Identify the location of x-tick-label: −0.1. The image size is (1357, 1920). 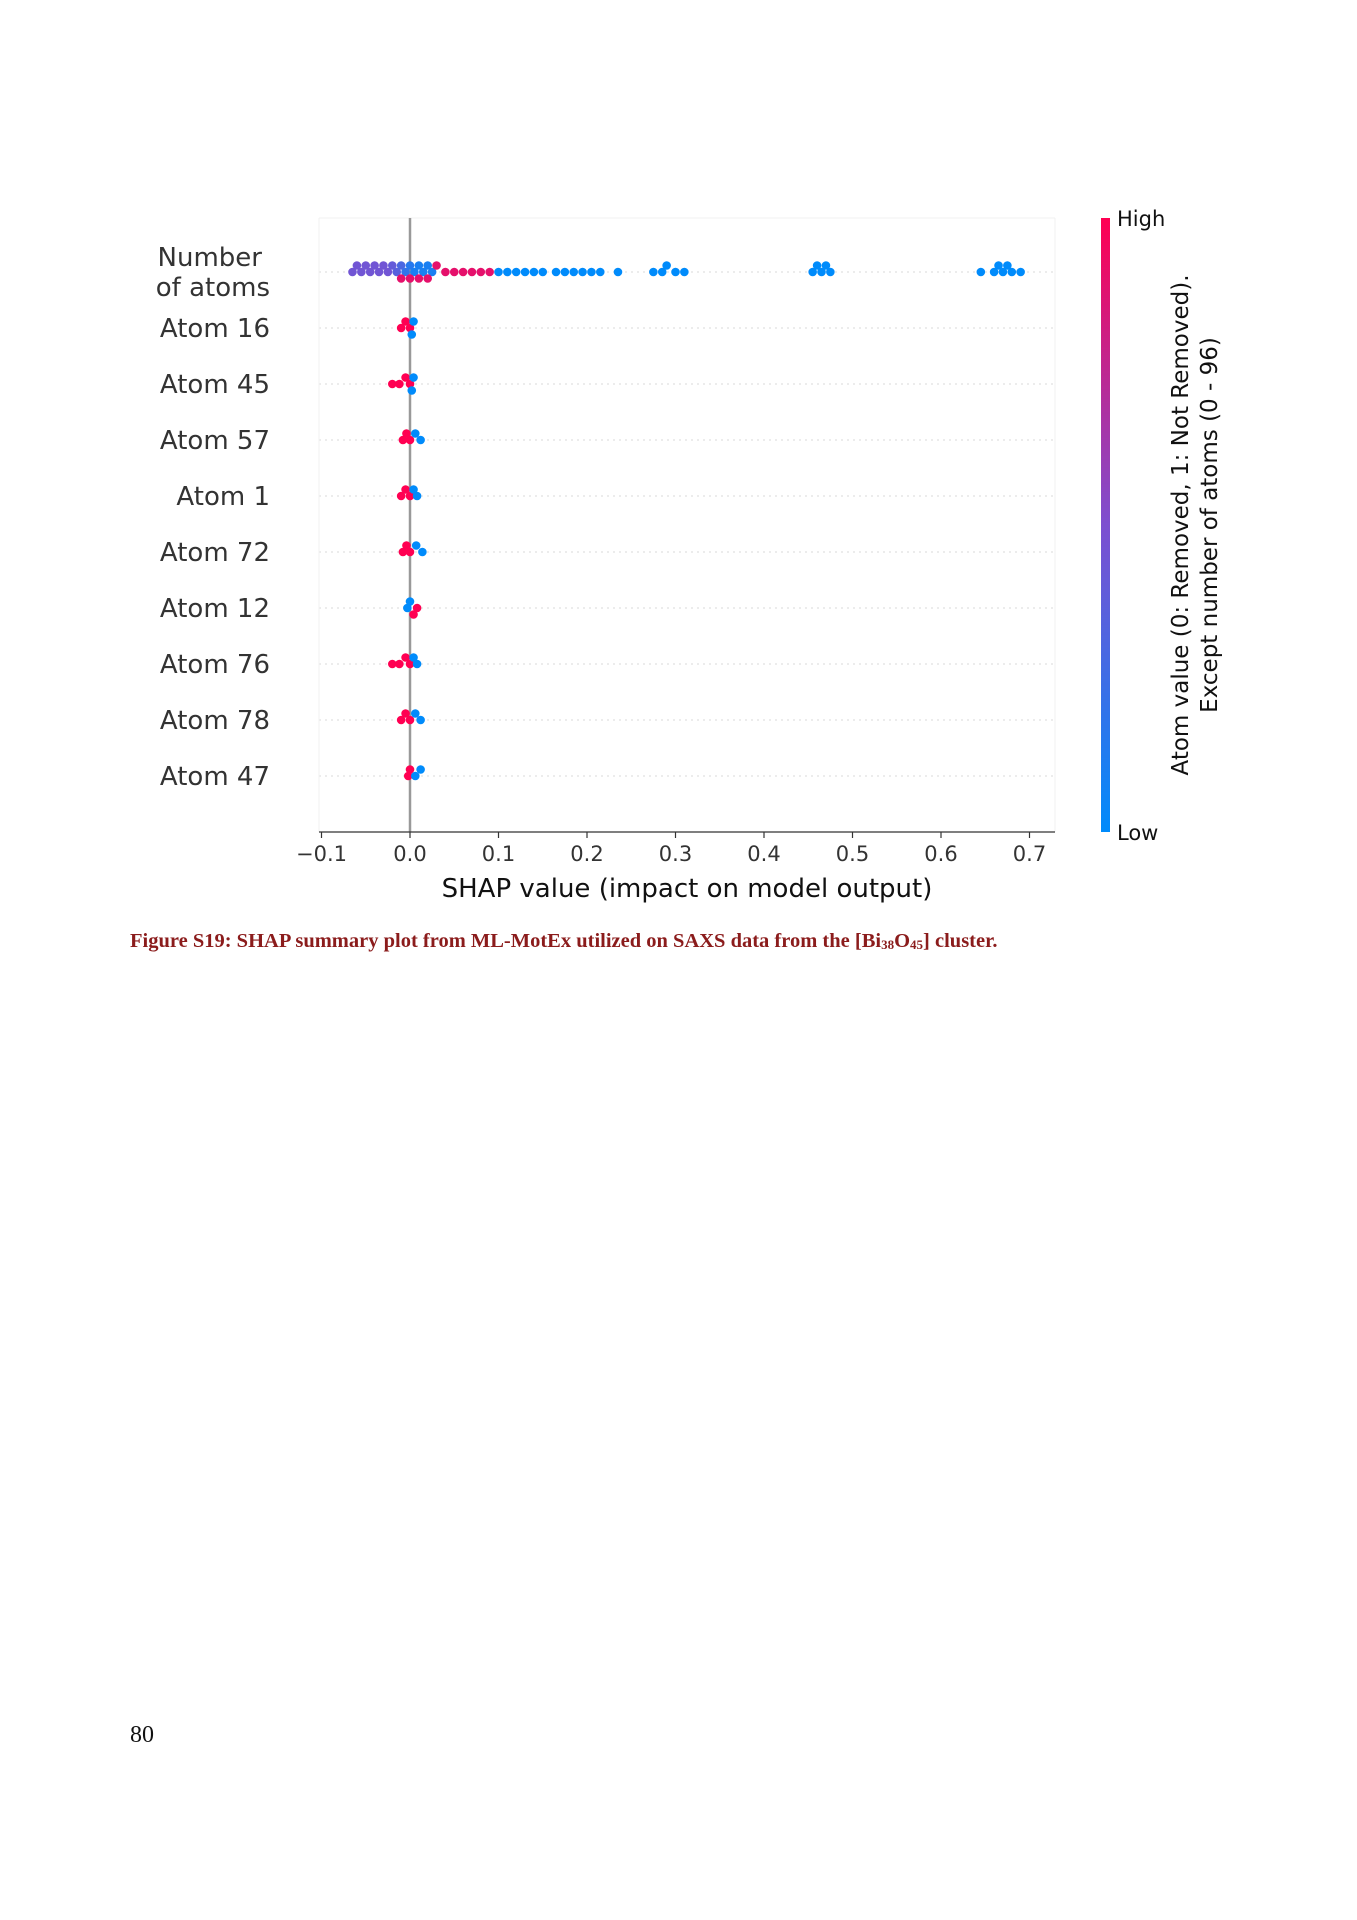
(321, 854).